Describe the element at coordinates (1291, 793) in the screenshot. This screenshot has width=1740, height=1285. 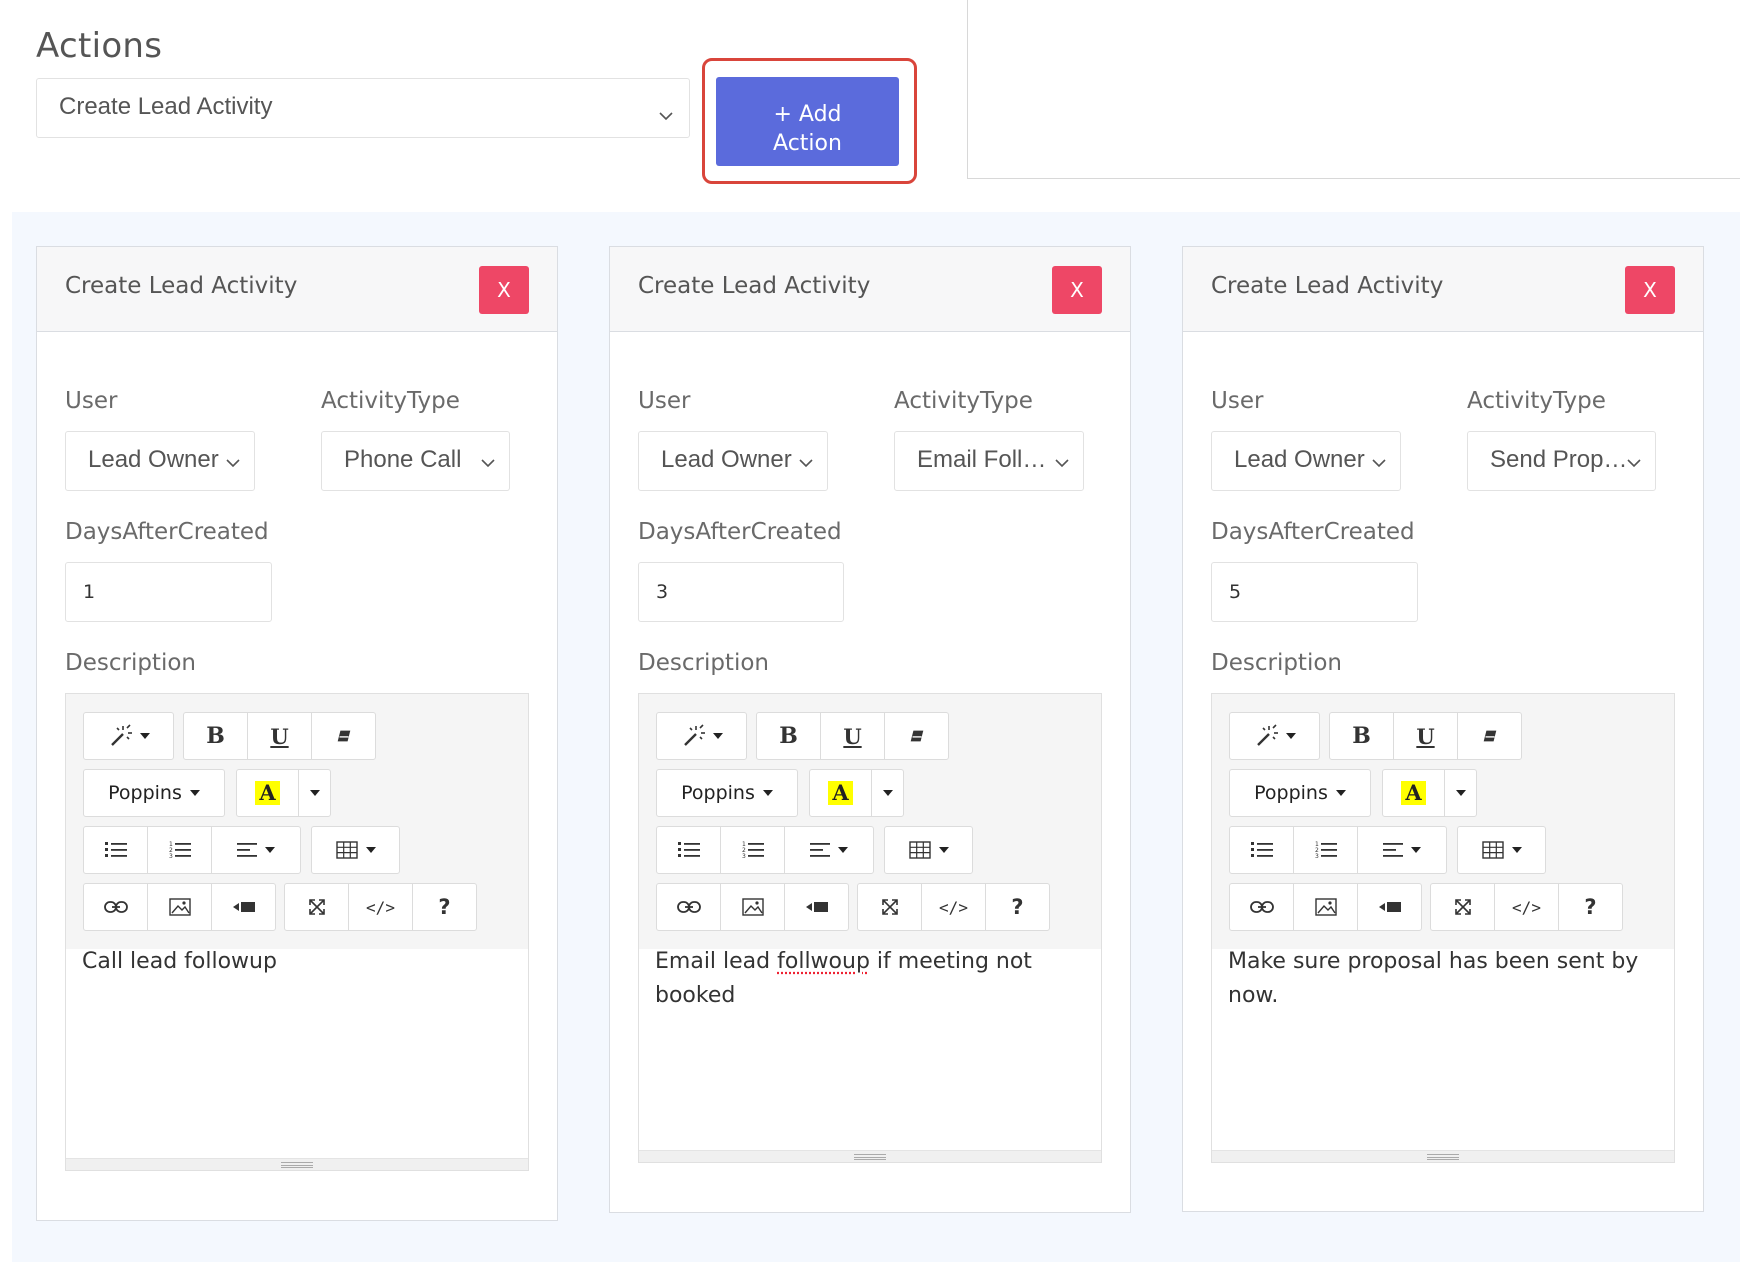
I see `font-family-value: Poppins` at that location.